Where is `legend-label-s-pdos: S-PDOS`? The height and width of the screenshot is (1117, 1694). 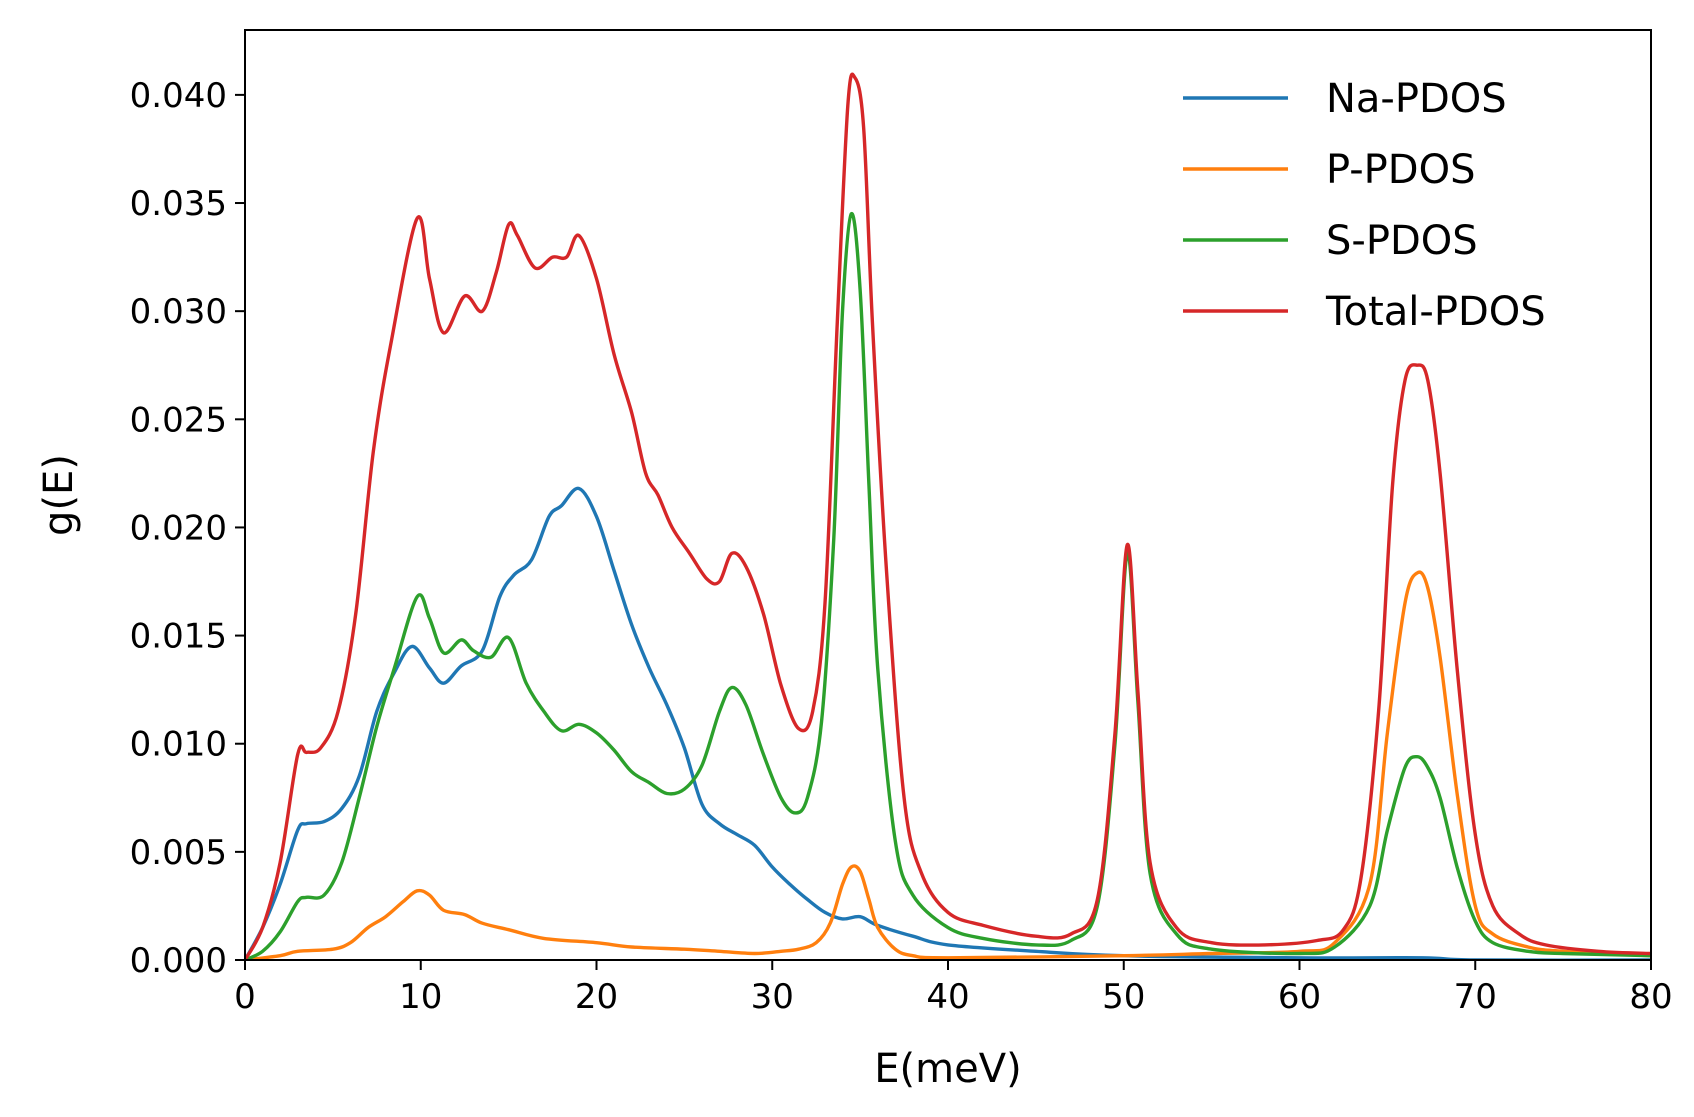 legend-label-s-pdos: S-PDOS is located at coordinates (1402, 241).